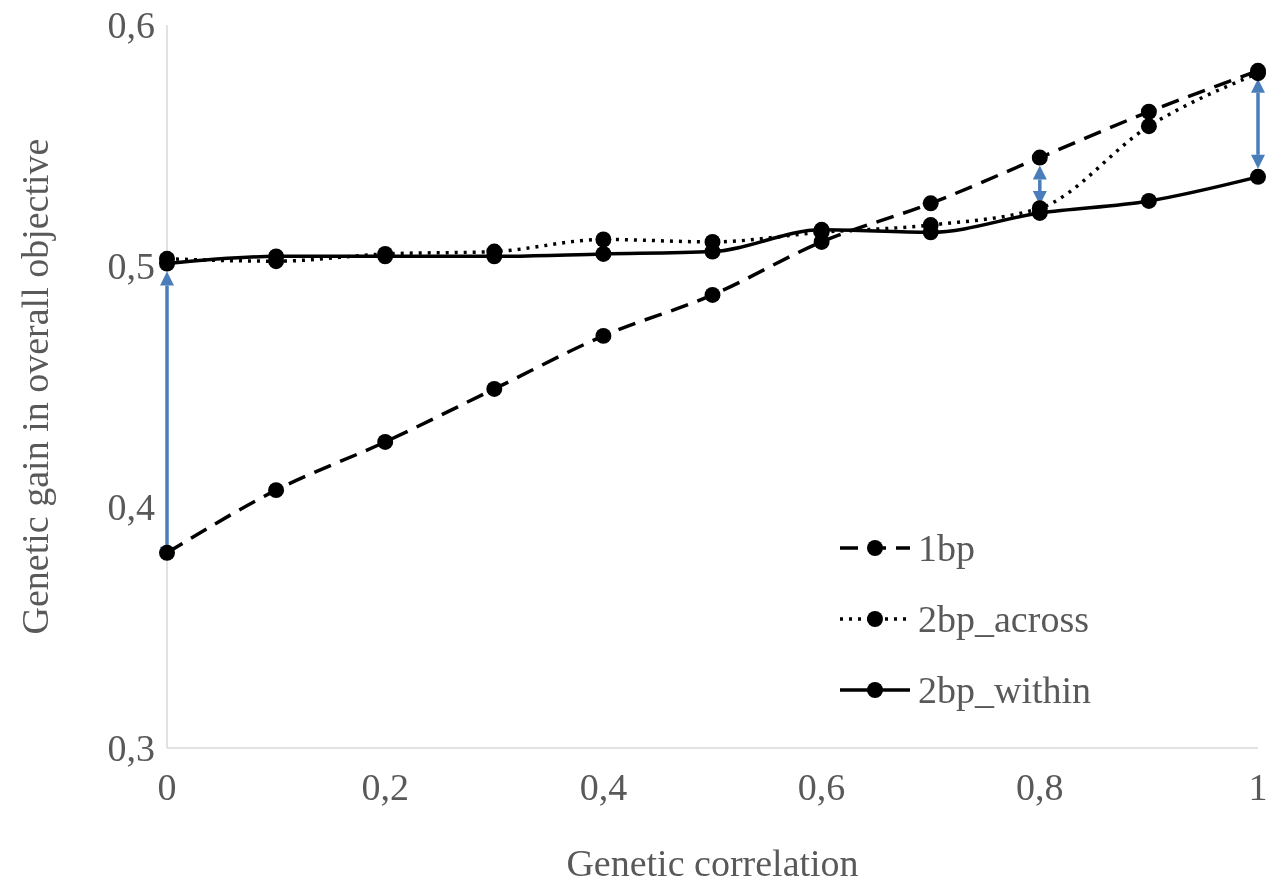 The width and height of the screenshot is (1266, 885). Describe the element at coordinates (131, 25) in the screenshot. I see `y-tick-label: 0,6` at that location.